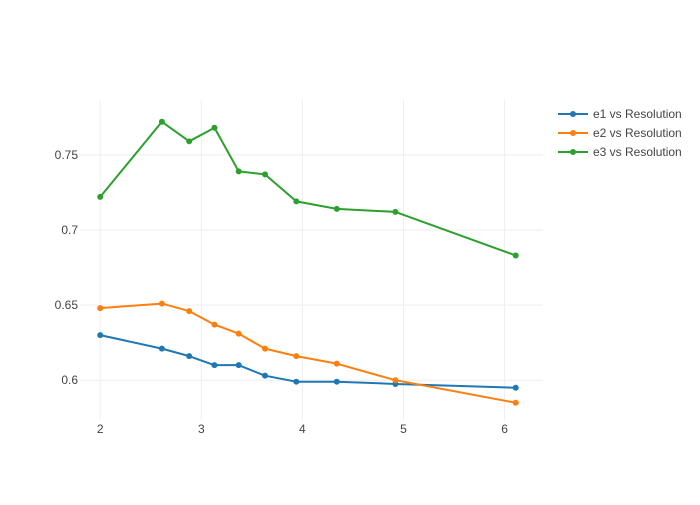  What do you see at coordinates (201, 429) in the screenshot?
I see `x-tick-label: 3` at bounding box center [201, 429].